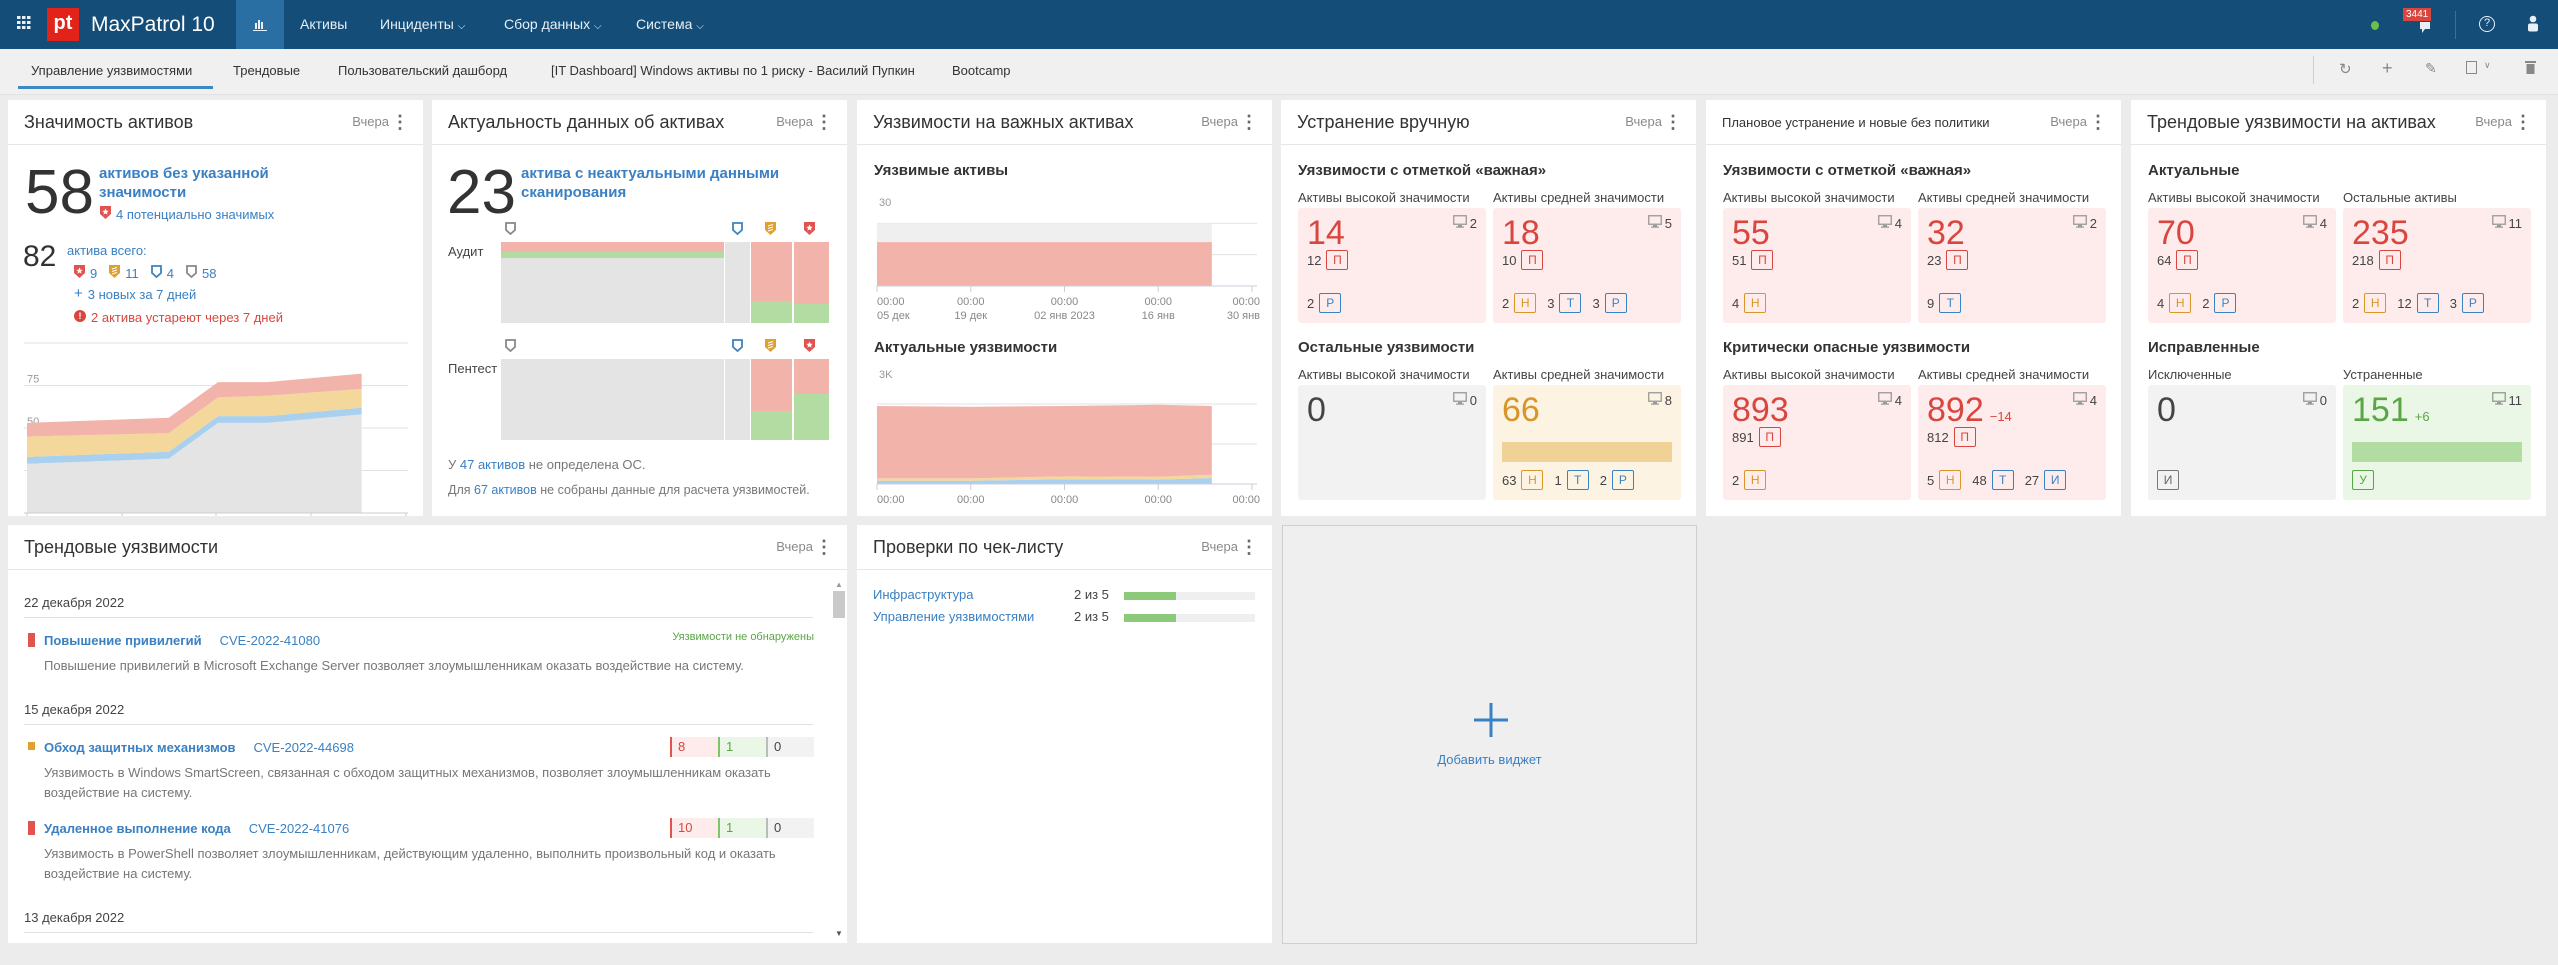 This screenshot has width=2558, height=965. I want to click on chevron-down-icon: ∨, so click(2487, 65).